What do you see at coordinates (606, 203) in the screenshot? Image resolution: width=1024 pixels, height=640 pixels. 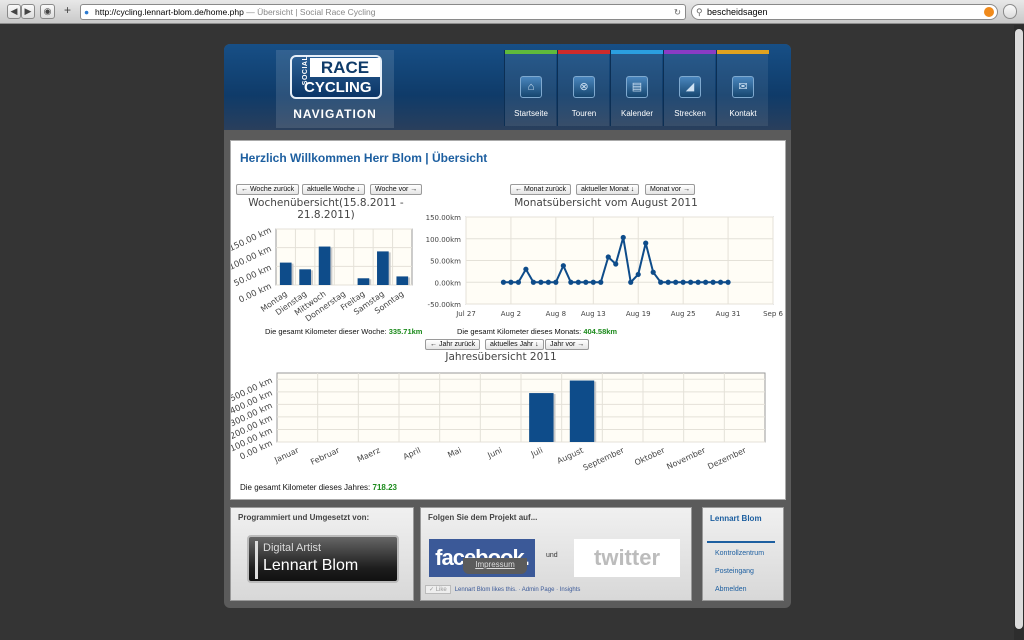 I see `month-chart-title: Monatsübersicht vom August 2011` at bounding box center [606, 203].